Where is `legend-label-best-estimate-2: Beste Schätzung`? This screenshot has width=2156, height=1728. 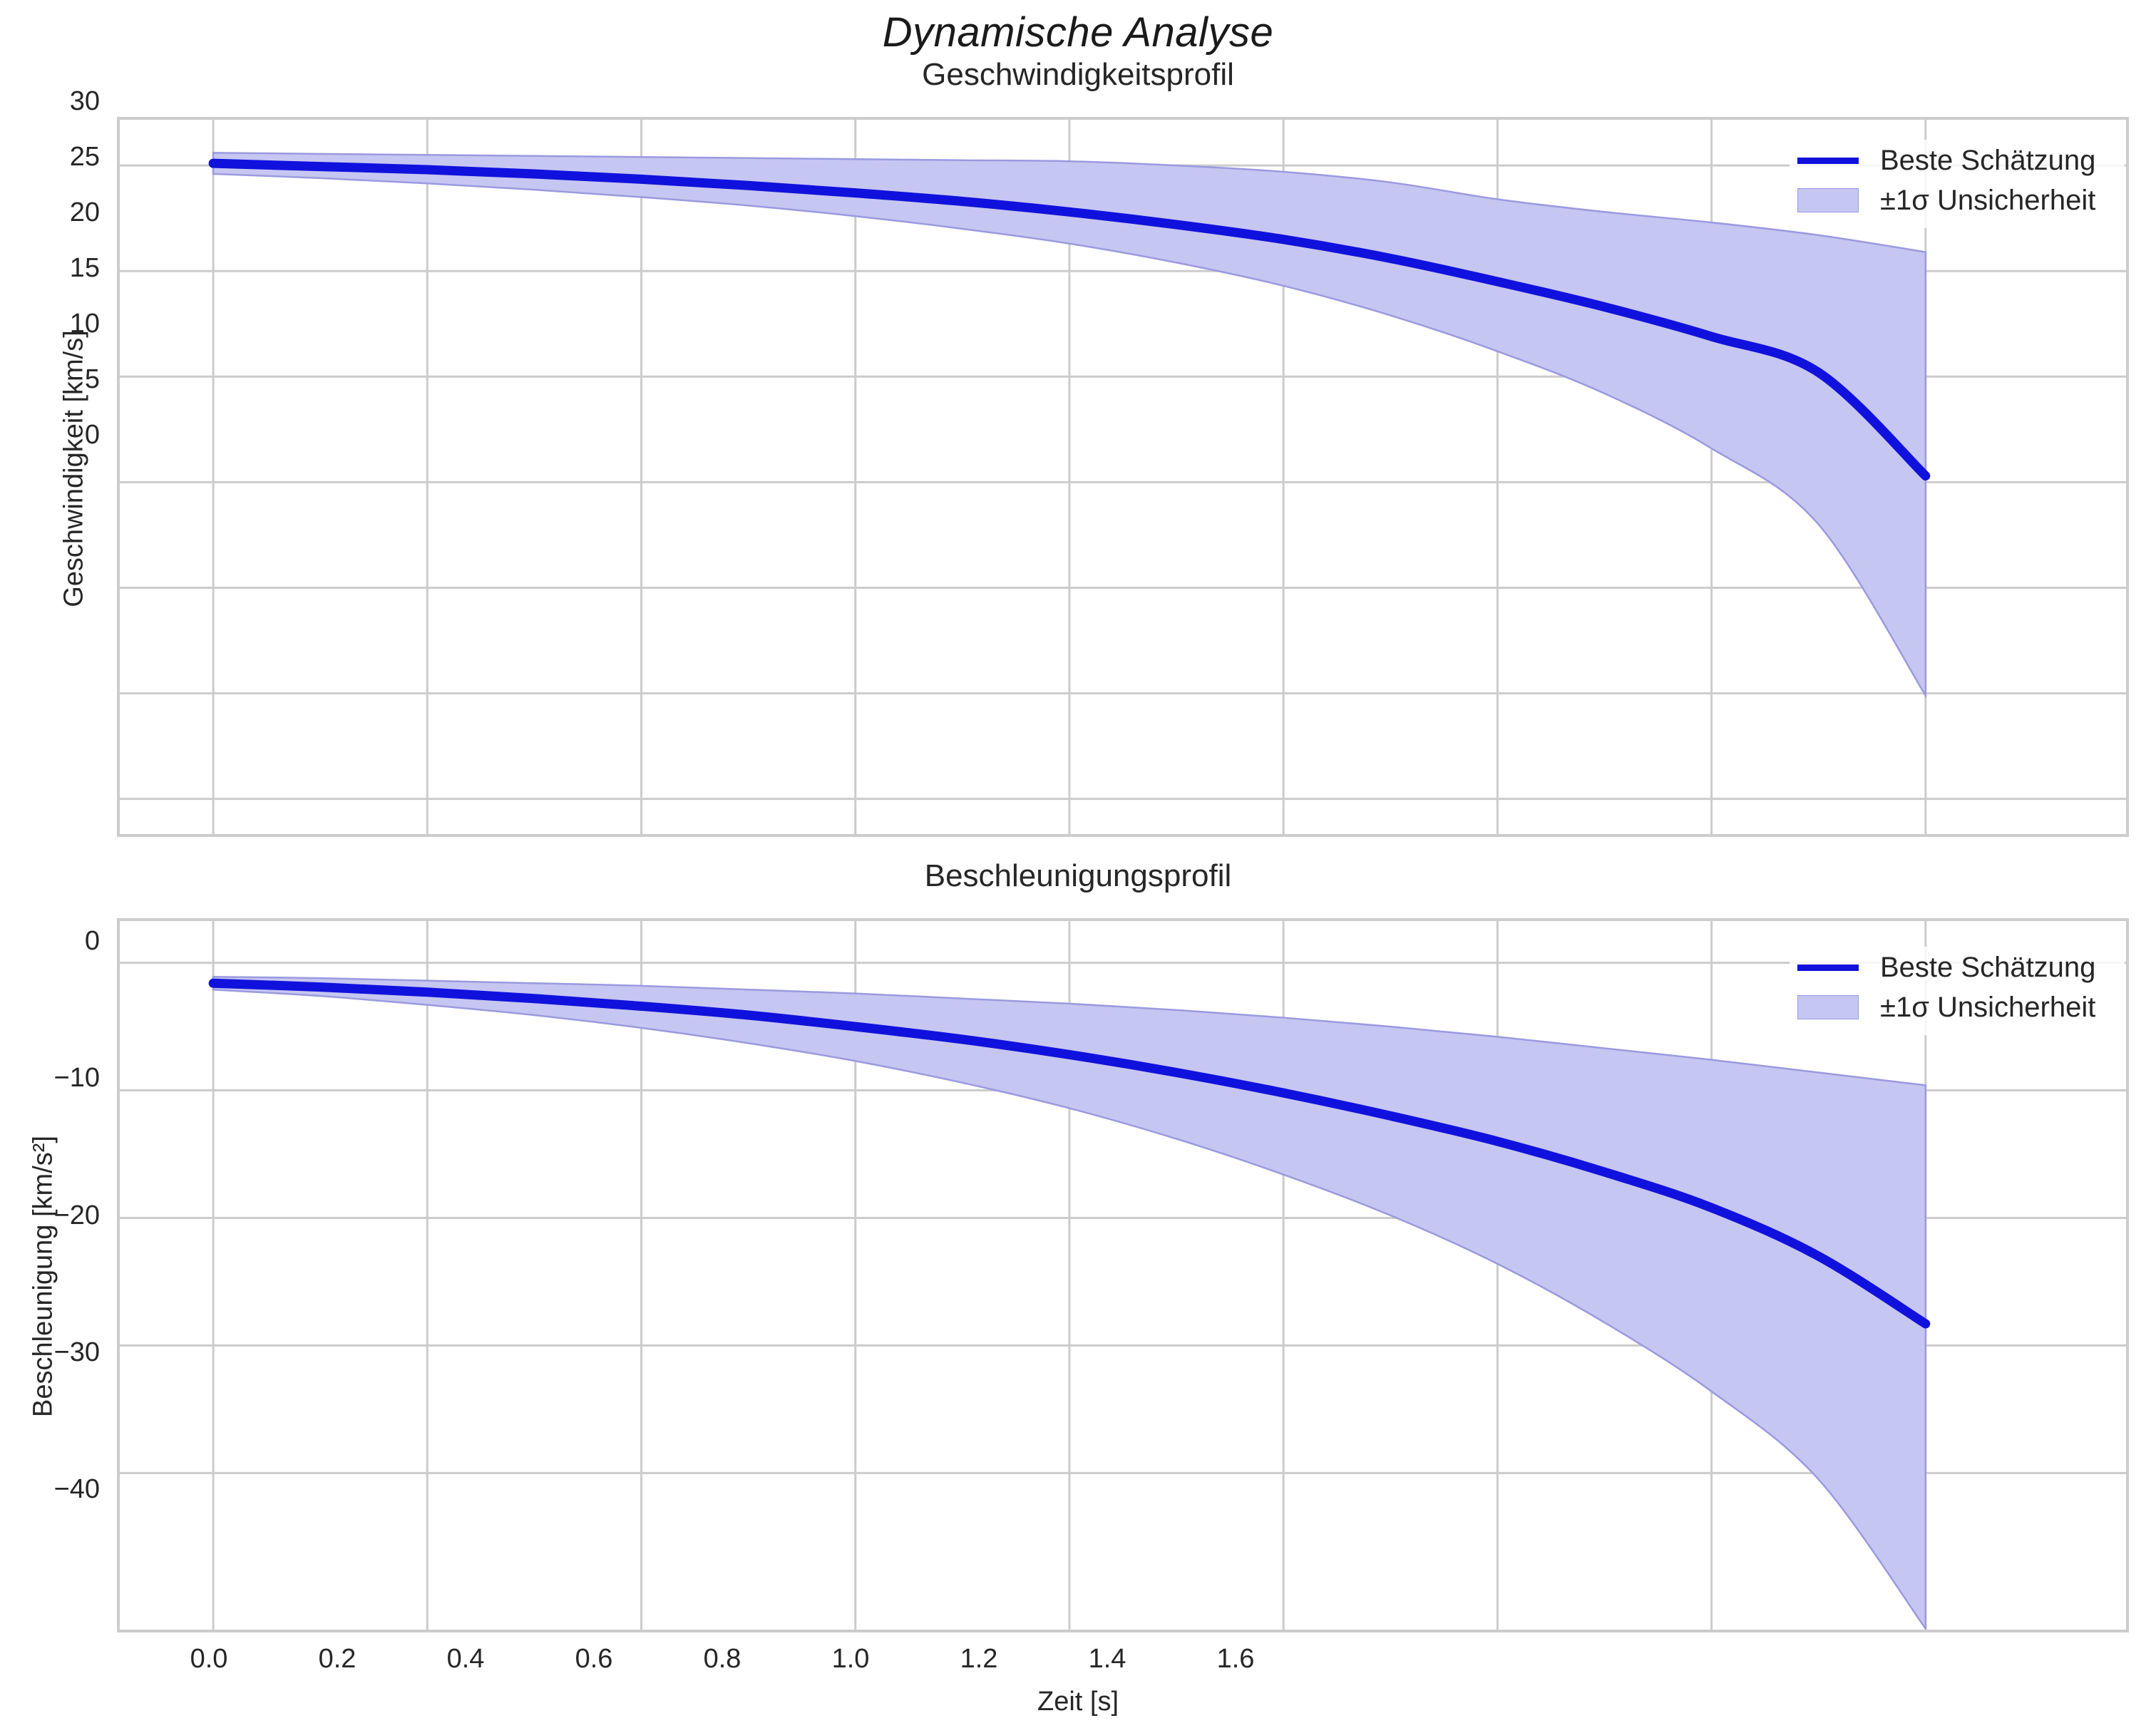
legend-label-best-estimate-2: Beste Schätzung is located at coordinates (1988, 967).